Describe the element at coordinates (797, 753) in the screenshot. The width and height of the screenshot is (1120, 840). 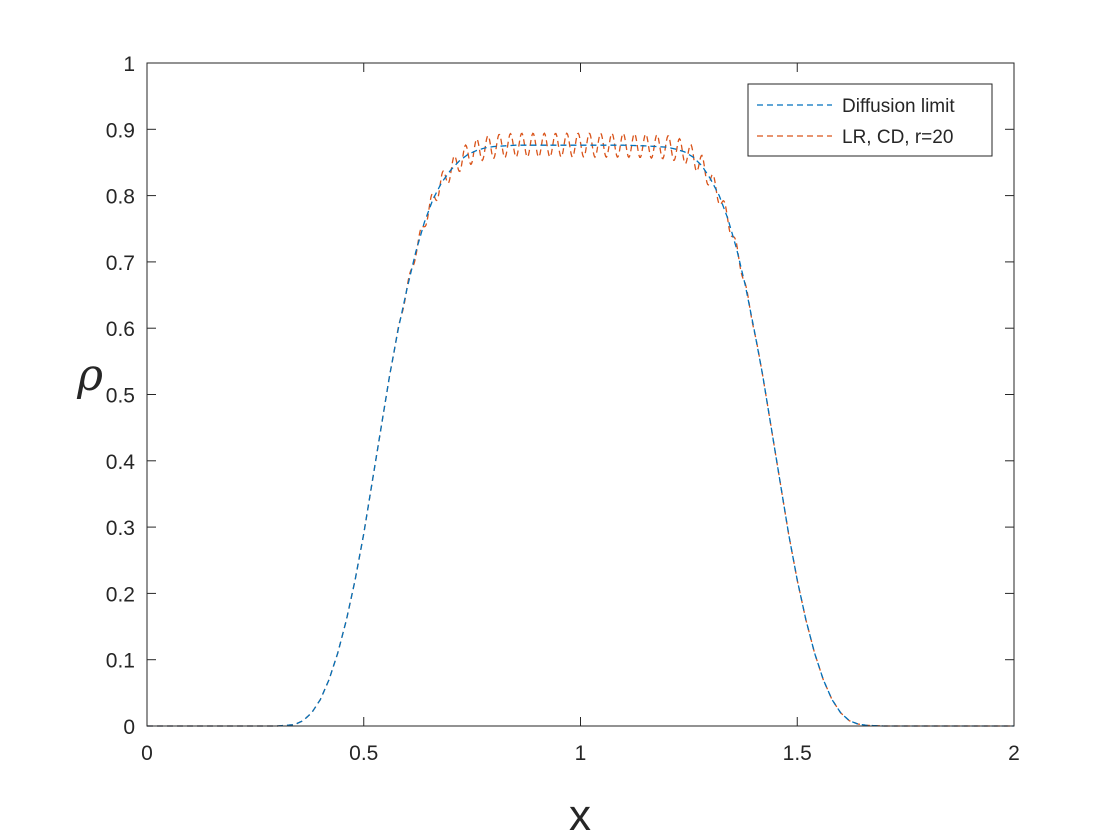
I see `x-tick-label: 1.5` at that location.